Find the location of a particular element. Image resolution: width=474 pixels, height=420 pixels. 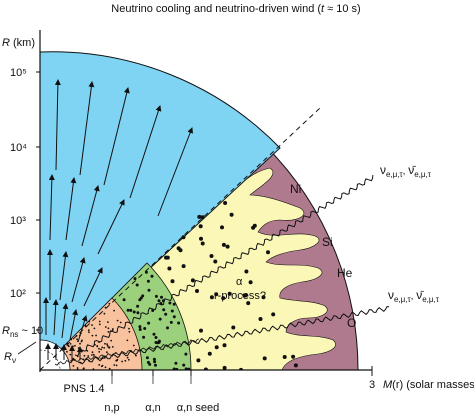

y-tick-1e3: 10³ is located at coordinates (18, 221).